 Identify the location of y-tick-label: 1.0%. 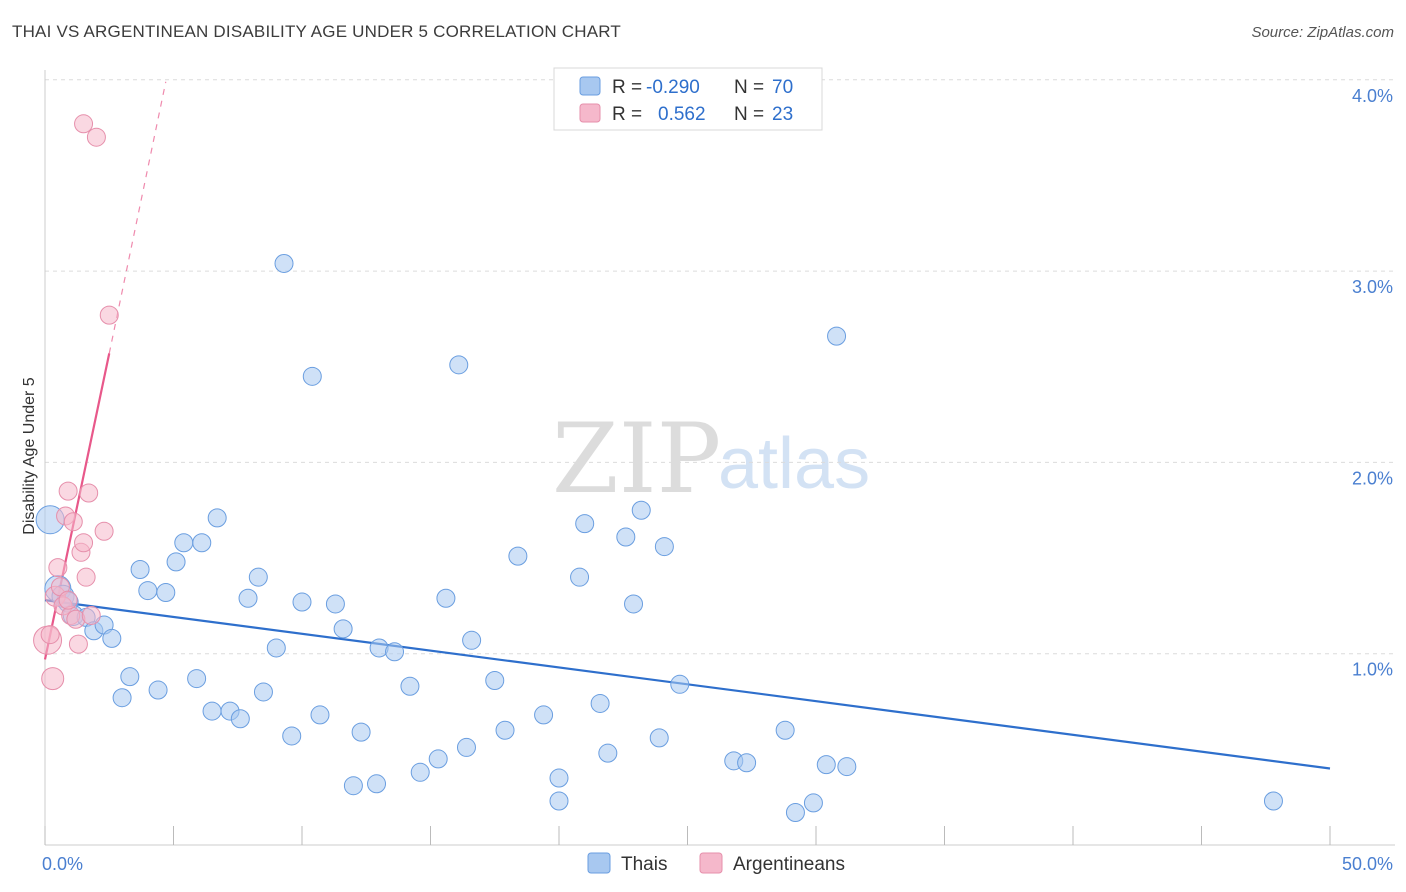
(1372, 670).